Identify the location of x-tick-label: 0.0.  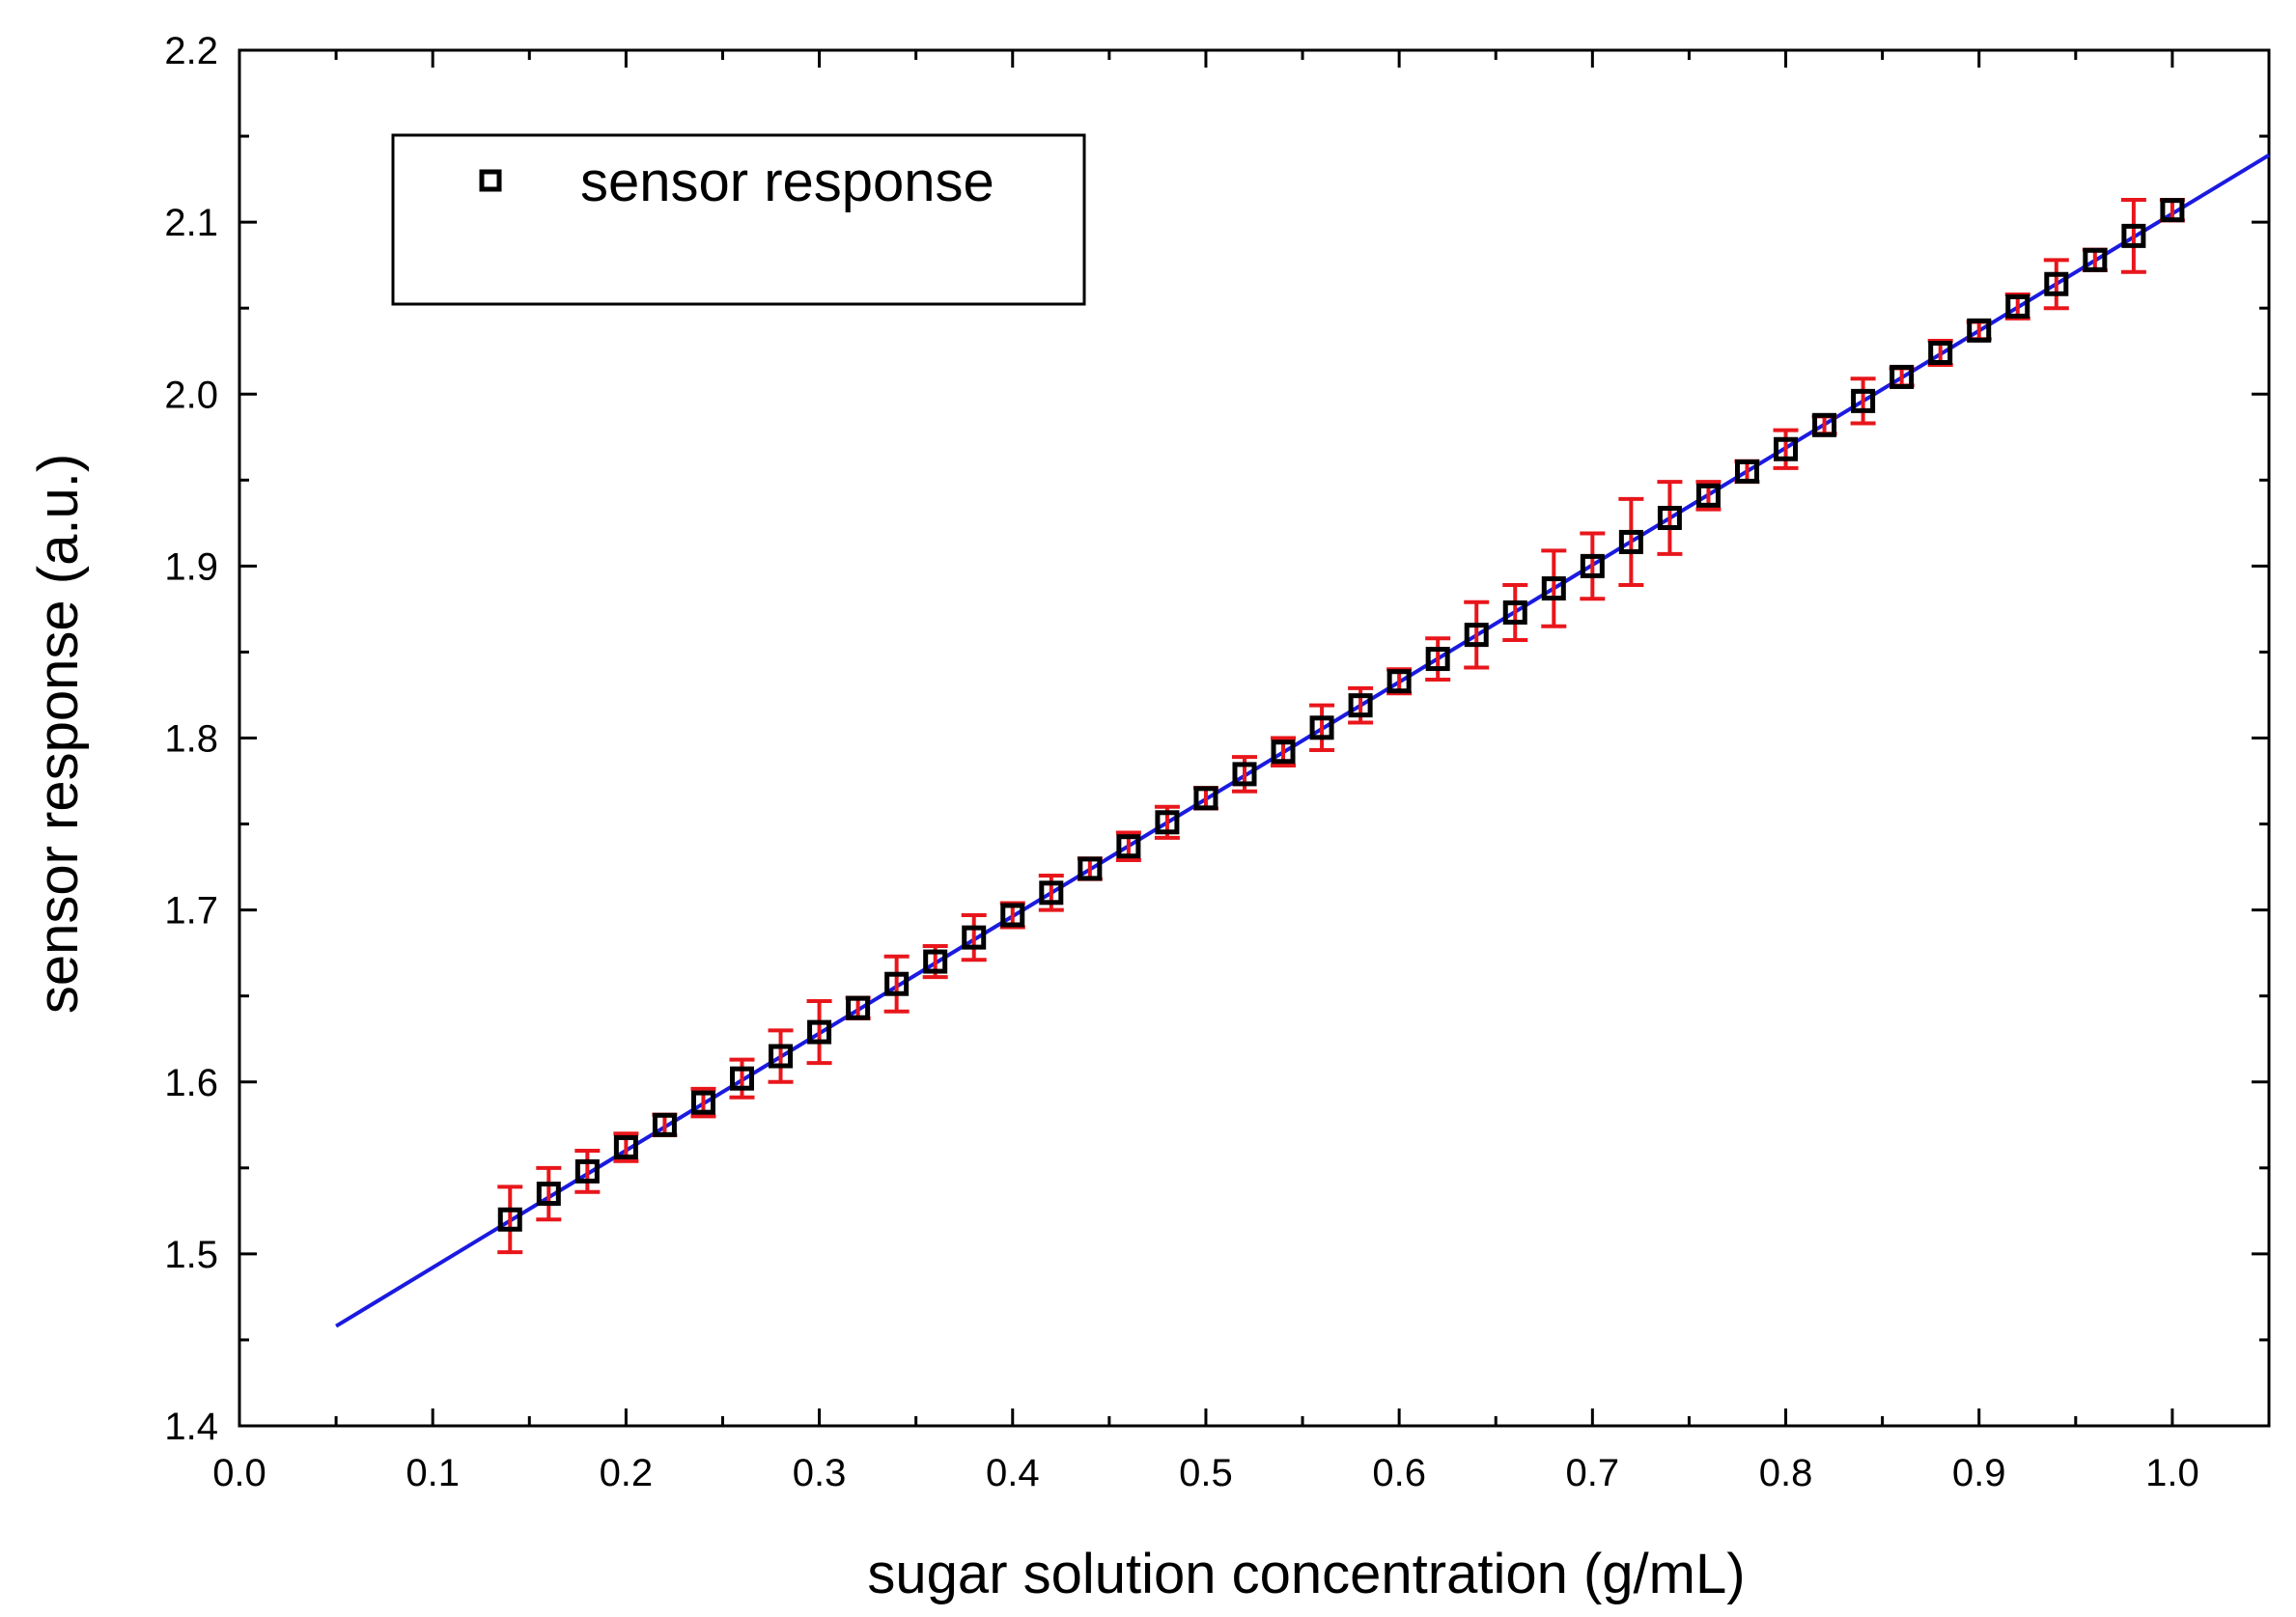
(239, 1473).